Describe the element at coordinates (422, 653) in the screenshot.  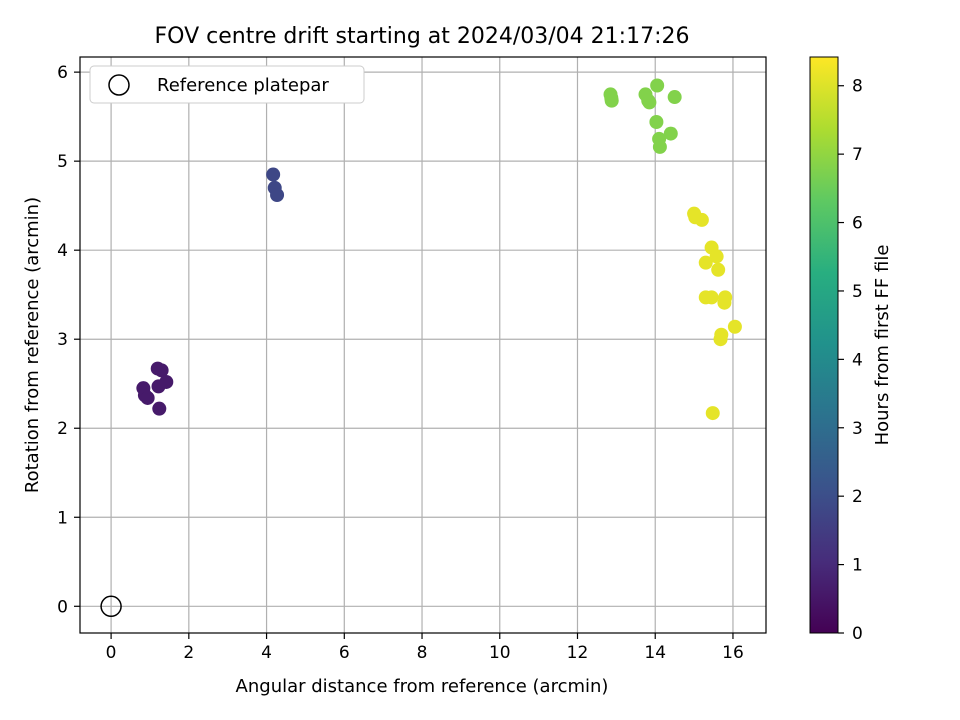
I see `x-tick-label: 8` at that location.